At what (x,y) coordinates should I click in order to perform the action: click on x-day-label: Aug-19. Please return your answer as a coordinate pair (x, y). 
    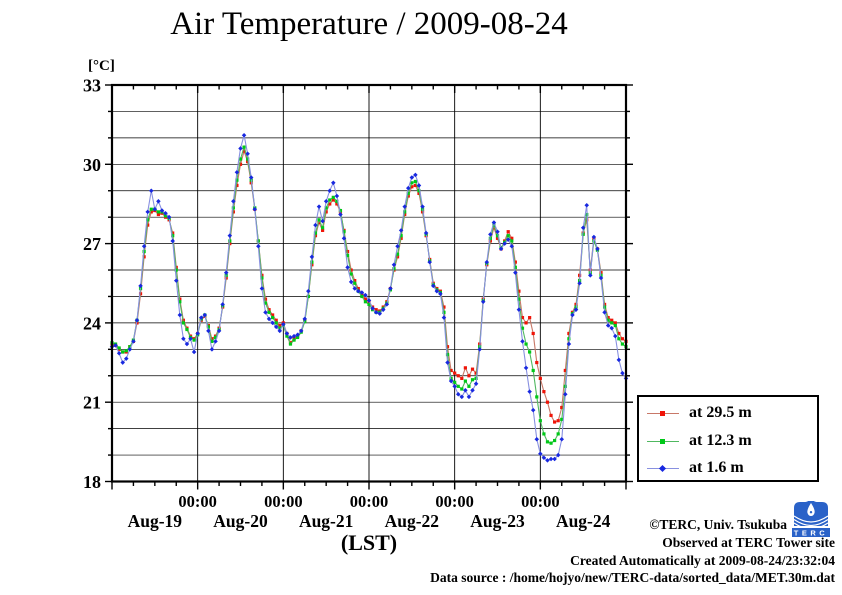
    Looking at the image, I should click on (155, 521).